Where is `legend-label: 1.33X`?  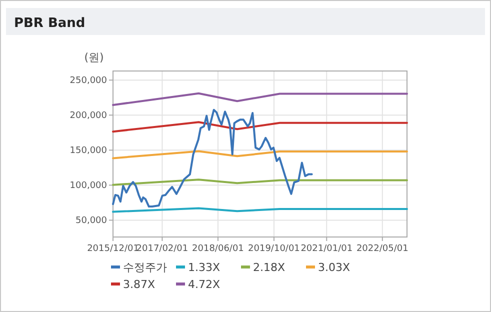
legend-label: 1.33X is located at coordinates (204, 267).